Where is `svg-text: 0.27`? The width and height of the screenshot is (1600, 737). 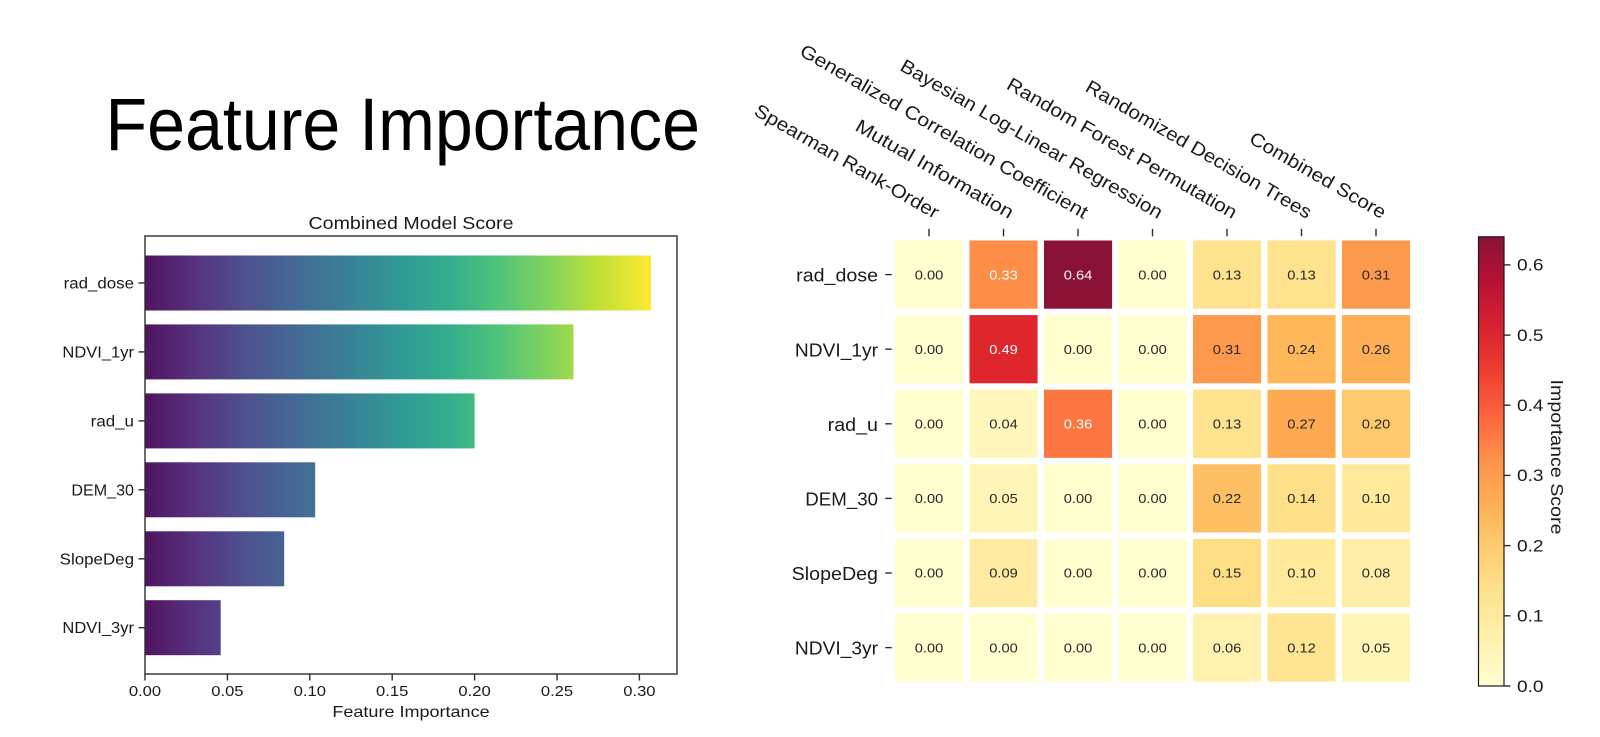 svg-text: 0.27 is located at coordinates (1301, 424).